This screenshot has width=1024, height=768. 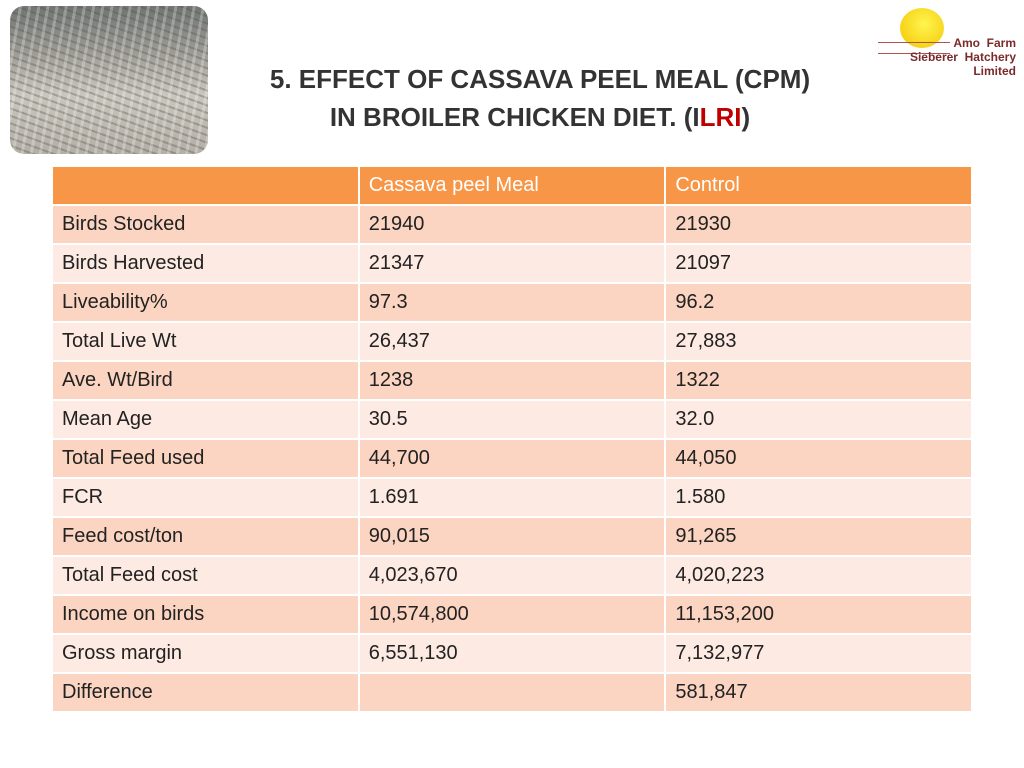 What do you see at coordinates (205, 497) in the screenshot?
I see `row-label: FCR` at bounding box center [205, 497].